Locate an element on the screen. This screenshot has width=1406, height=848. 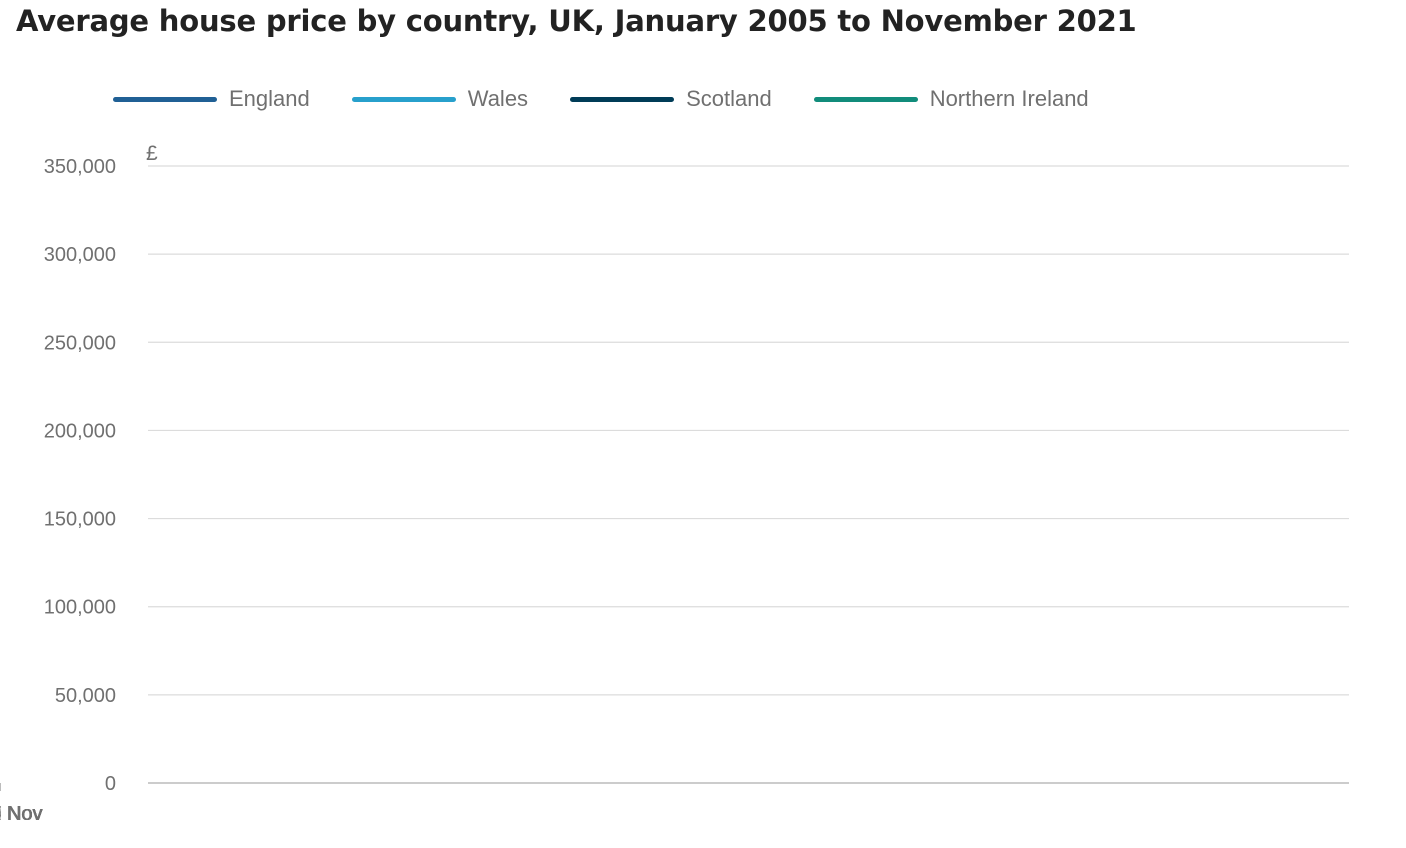
y-tick-label: 50,000 is located at coordinates (85, 696).